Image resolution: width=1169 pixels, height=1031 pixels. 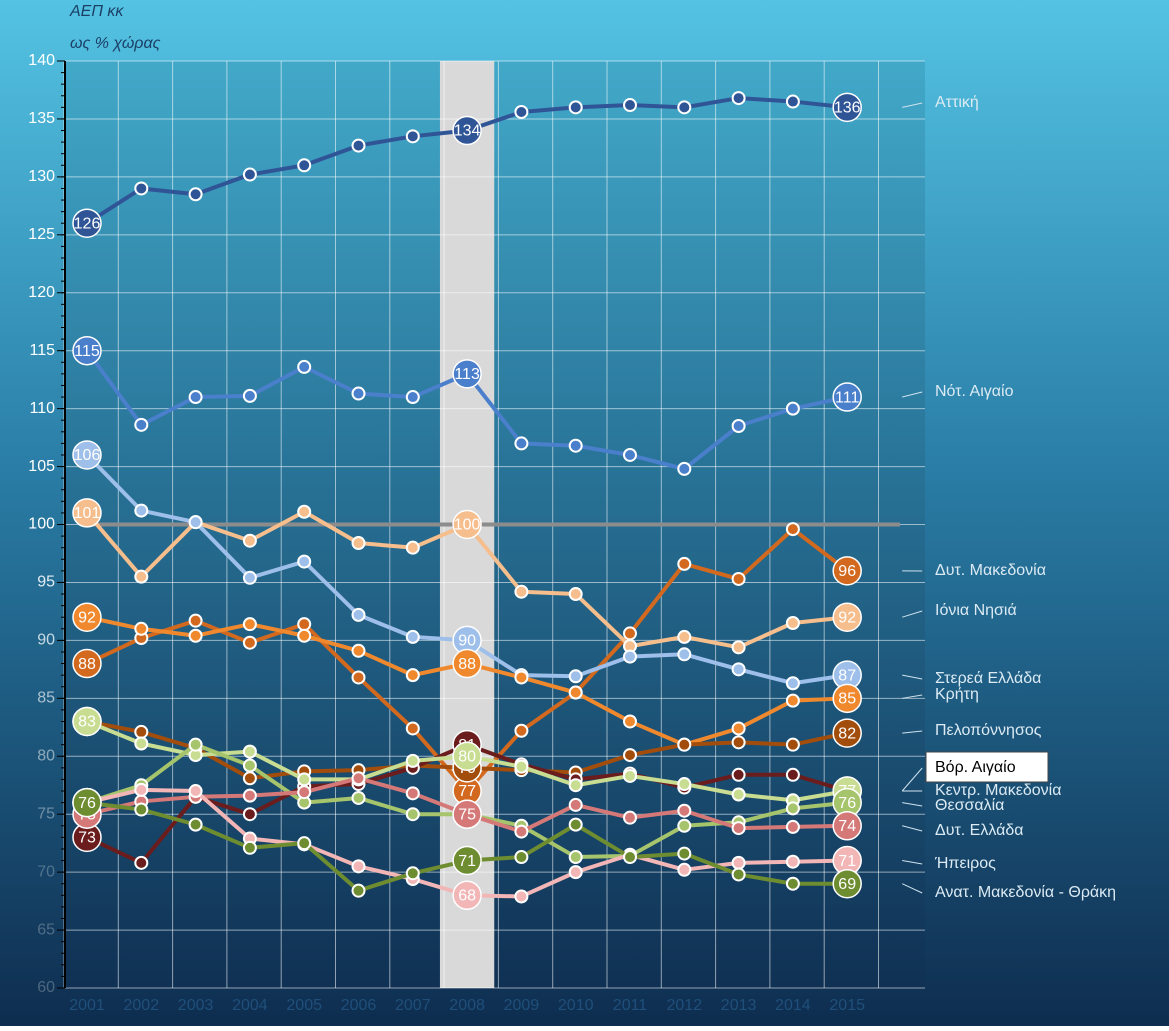 What do you see at coordinates (467, 131) in the screenshot?
I see `data-label: 134` at bounding box center [467, 131].